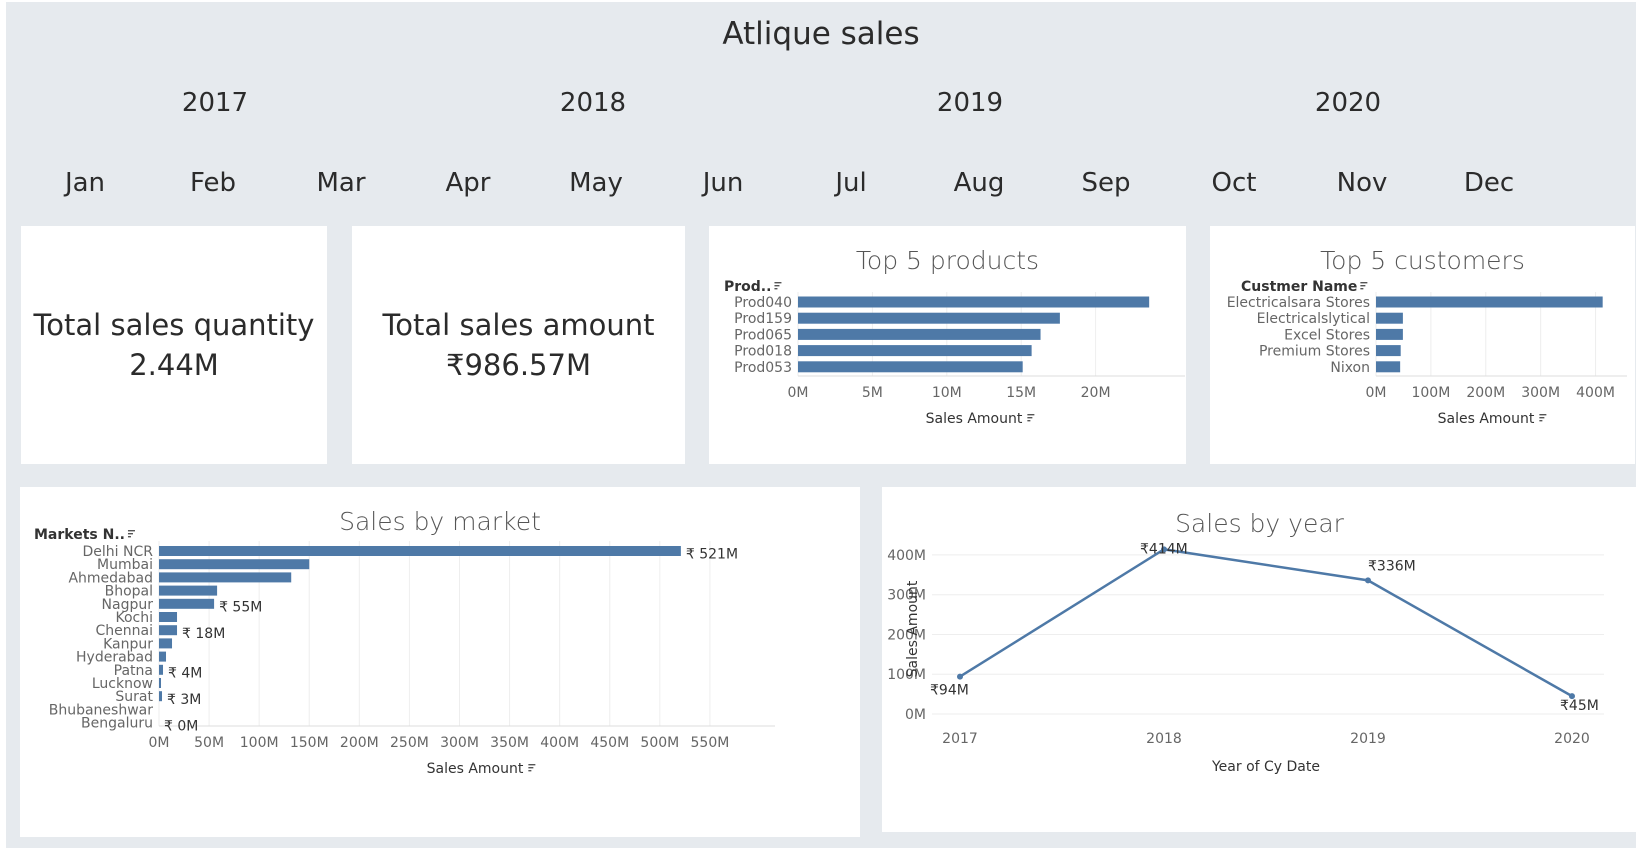 The width and height of the screenshot is (1642, 855). I want to click on data-label: ₹45M, so click(1579, 706).